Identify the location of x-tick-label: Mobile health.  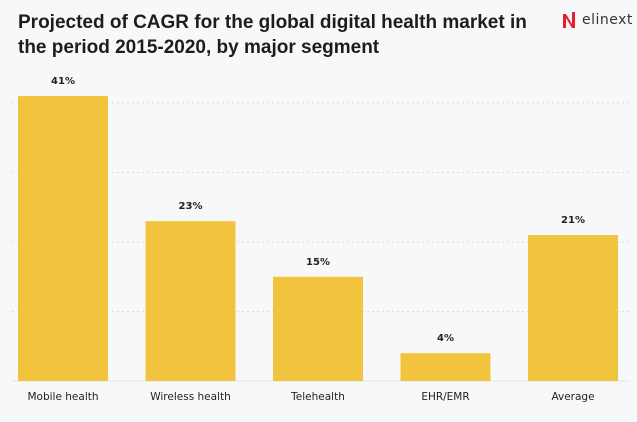
(62, 397).